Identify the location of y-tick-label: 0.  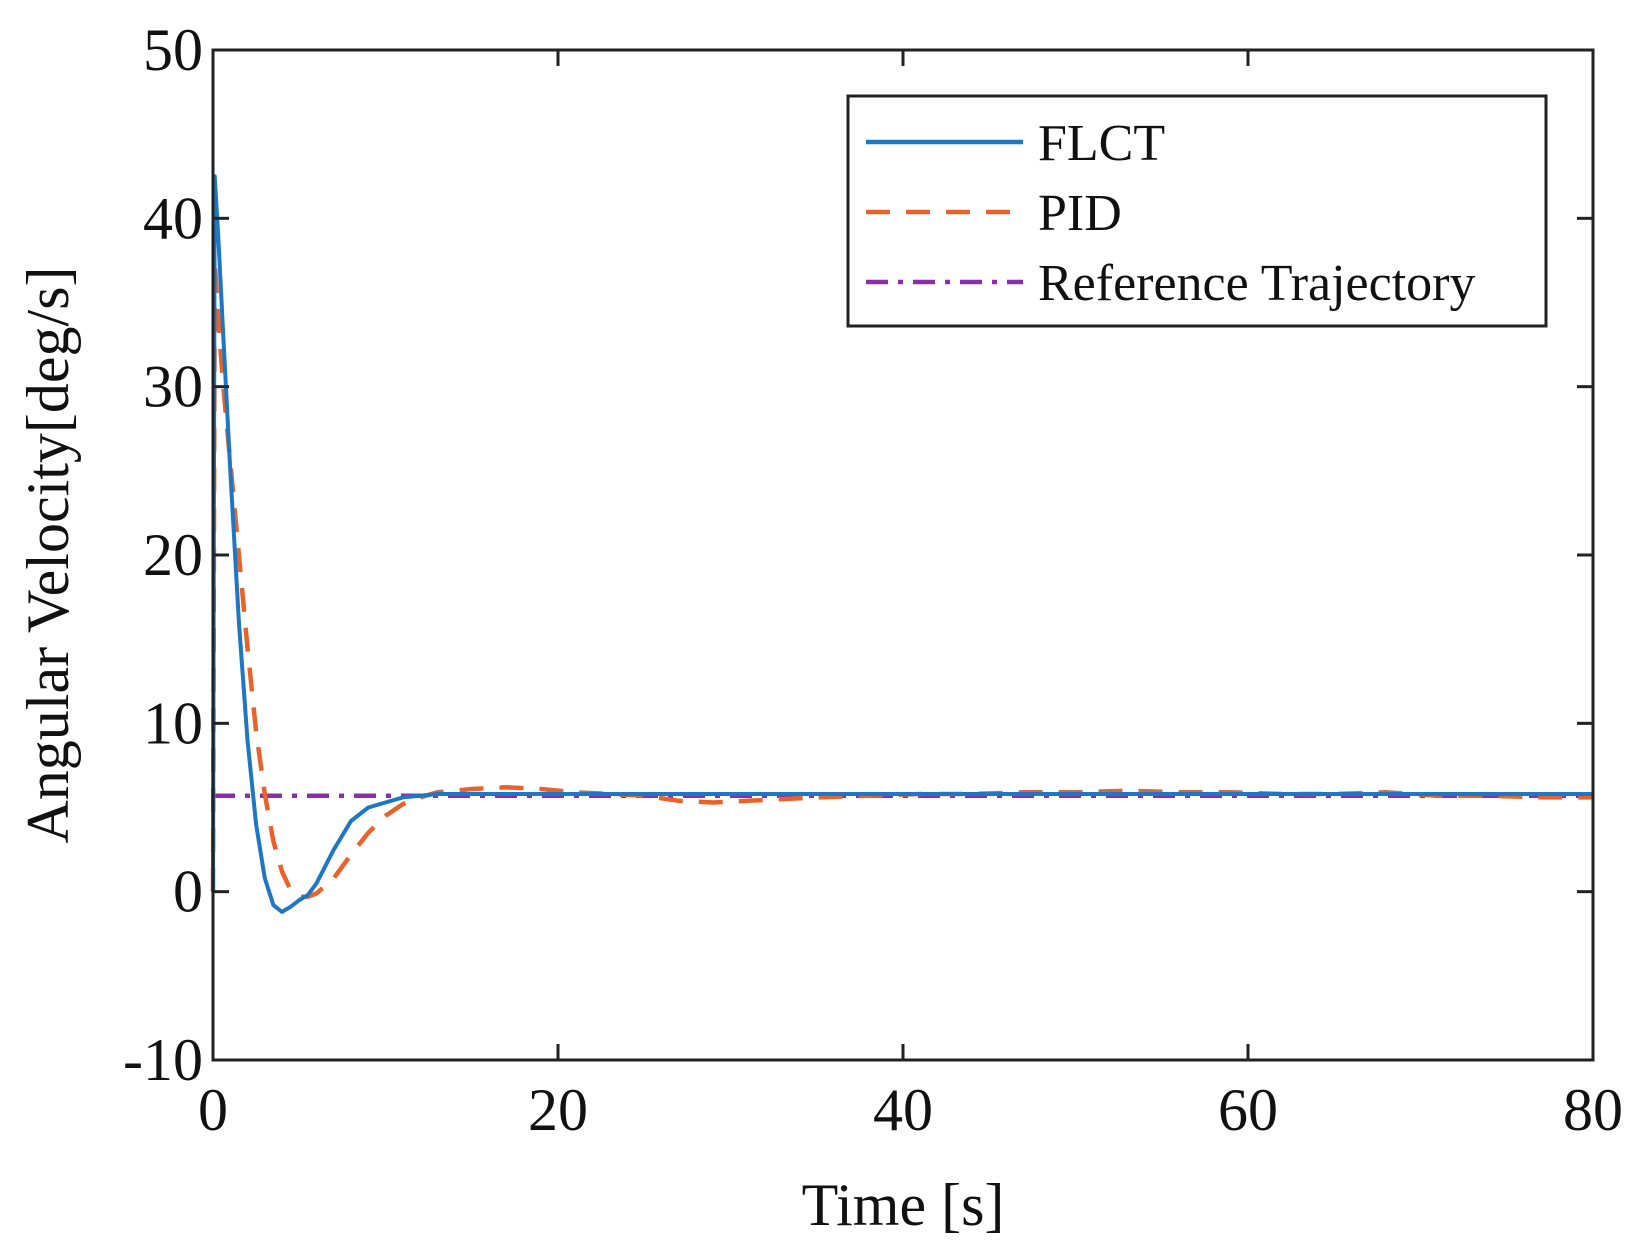
(188, 892).